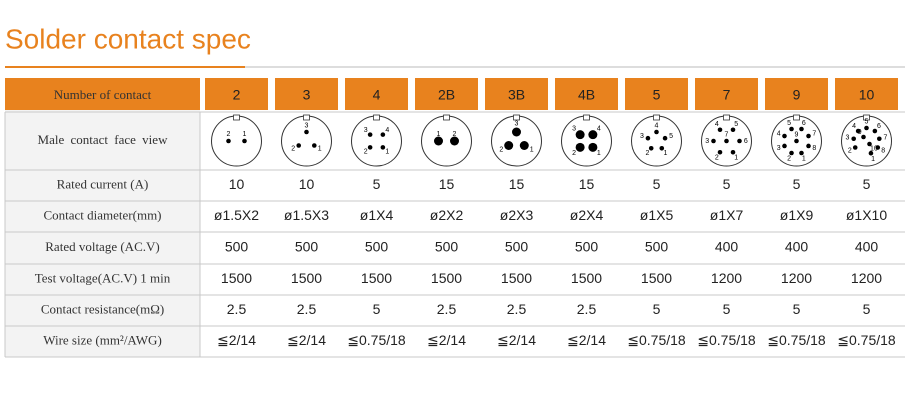 The image size is (910, 407). I want to click on header-column: 3, so click(307, 95).